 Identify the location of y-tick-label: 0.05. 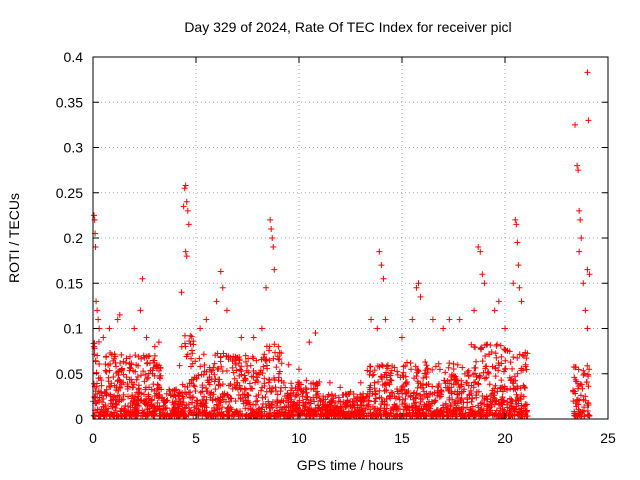
(69, 374).